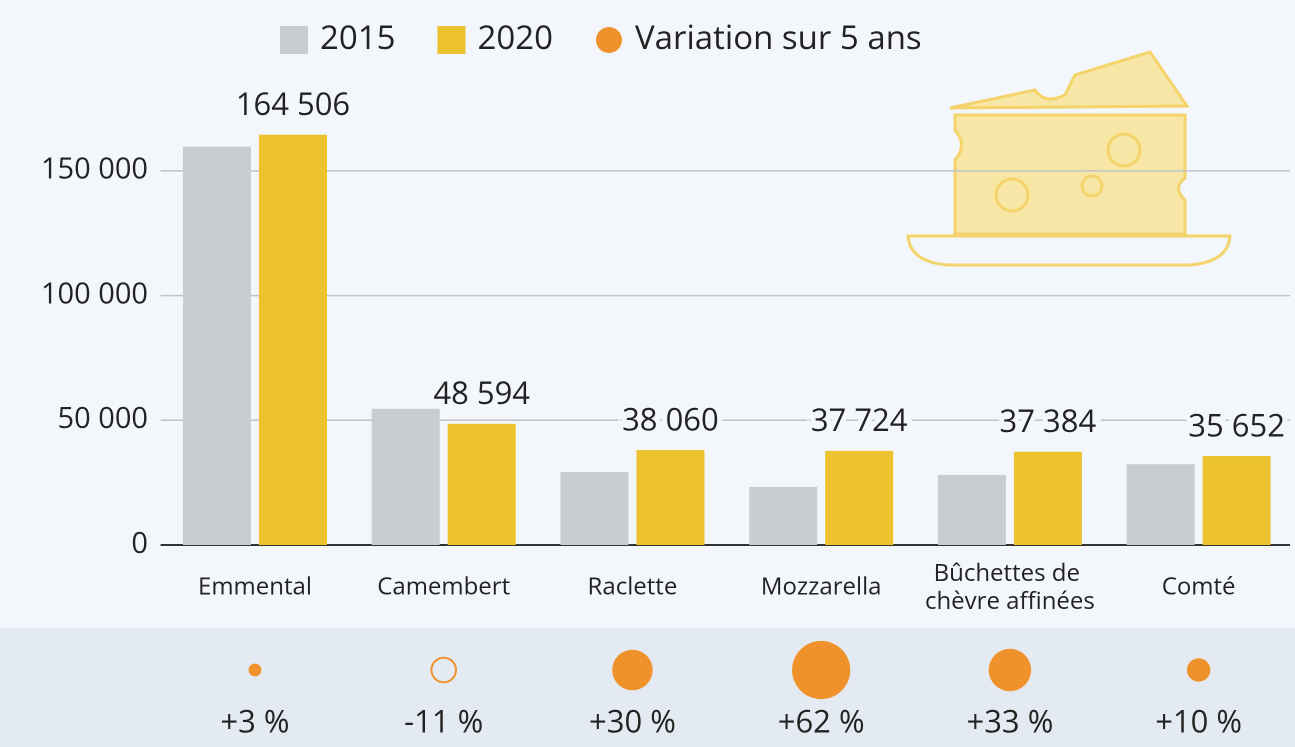  I want to click on legend-label: Variation sur 5 ans, so click(778, 36).